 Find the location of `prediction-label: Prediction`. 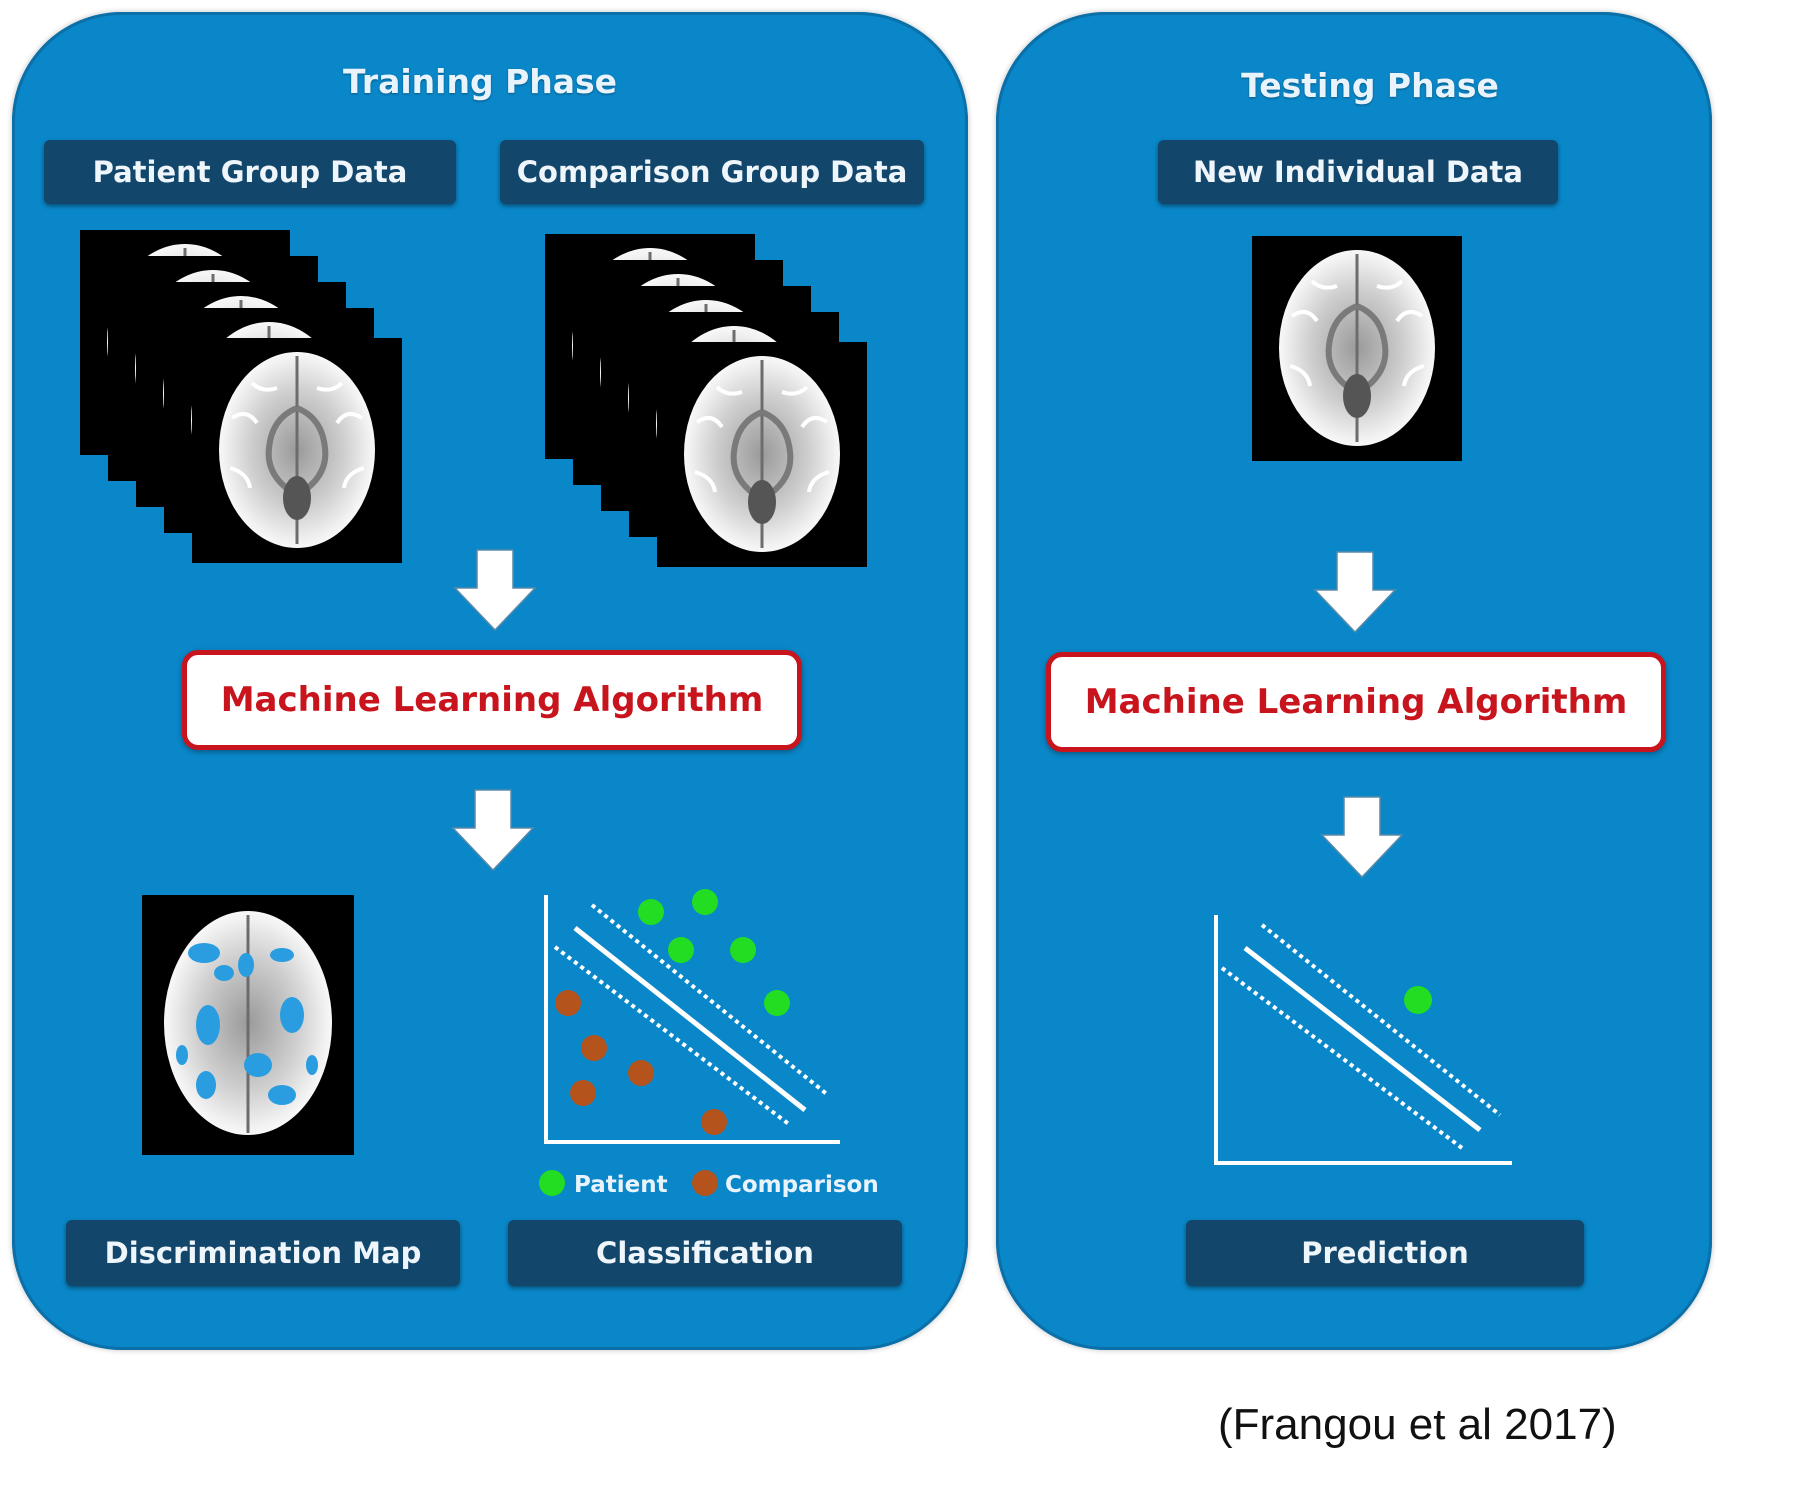

prediction-label: Prediction is located at coordinates (1385, 1253).